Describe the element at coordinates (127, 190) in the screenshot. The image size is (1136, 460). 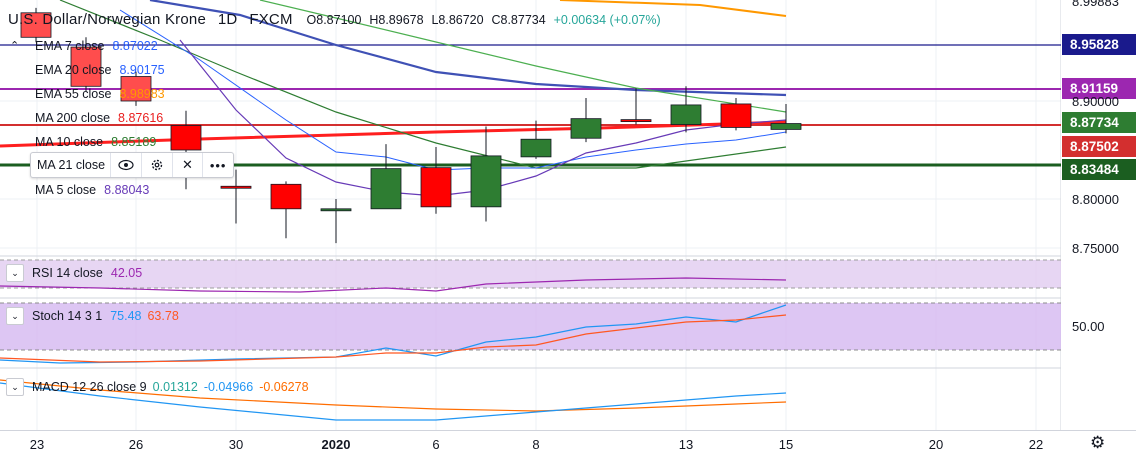
I see `legend-value: 8.88043` at that location.